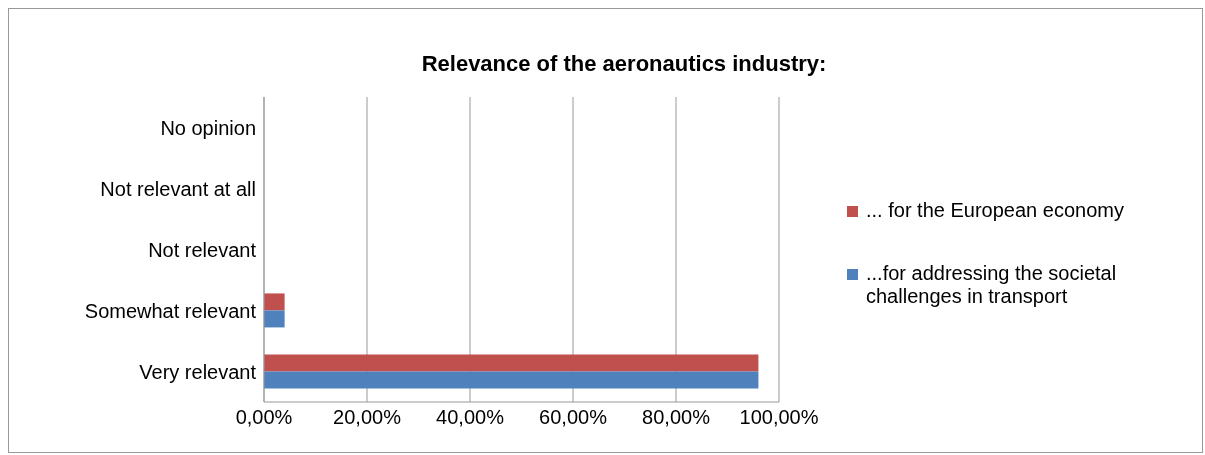  I want to click on y-tick-label: Not relevant, so click(202, 249).